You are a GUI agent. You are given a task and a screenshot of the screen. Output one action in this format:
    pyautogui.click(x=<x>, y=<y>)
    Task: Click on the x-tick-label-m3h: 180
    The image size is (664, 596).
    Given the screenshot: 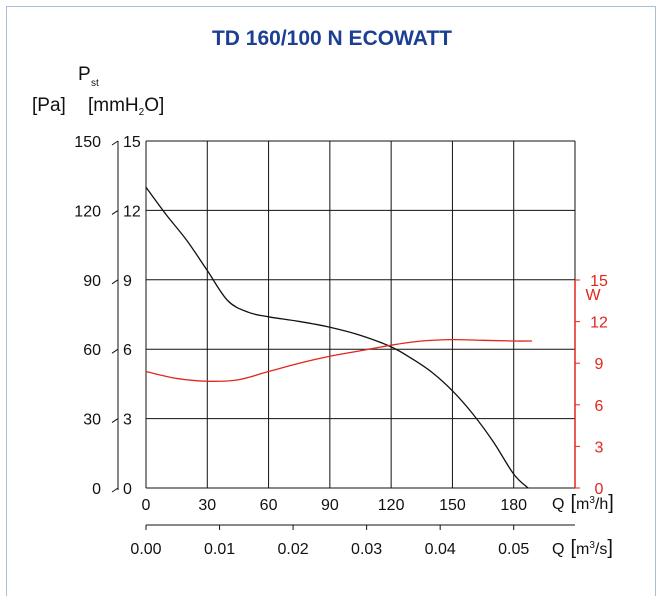 What is the action you would take?
    pyautogui.click(x=513, y=505)
    